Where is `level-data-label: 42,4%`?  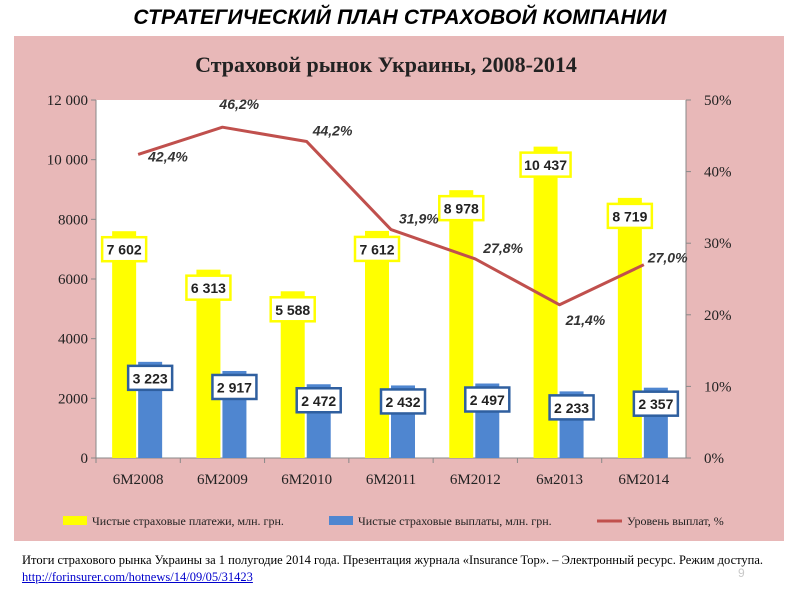 level-data-label: 42,4% is located at coordinates (167, 156).